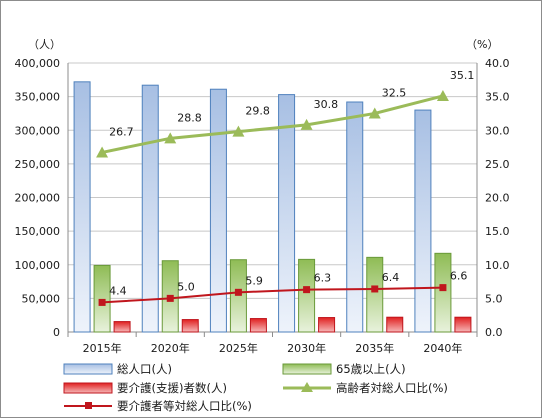 The width and height of the screenshot is (542, 418). I want to click on x-axis-tick-label: 2030年, so click(306, 348).